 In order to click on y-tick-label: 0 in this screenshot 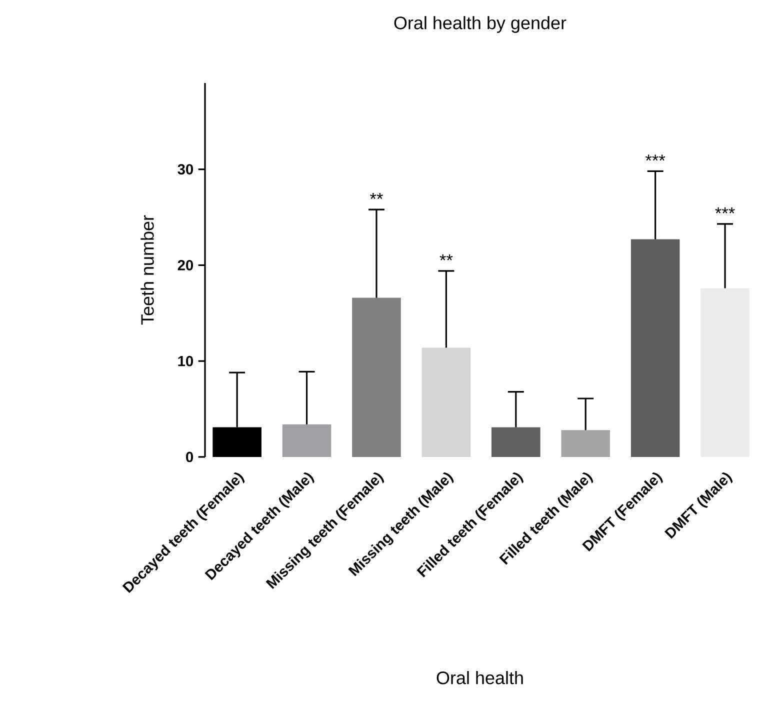, I will do `click(190, 457)`.